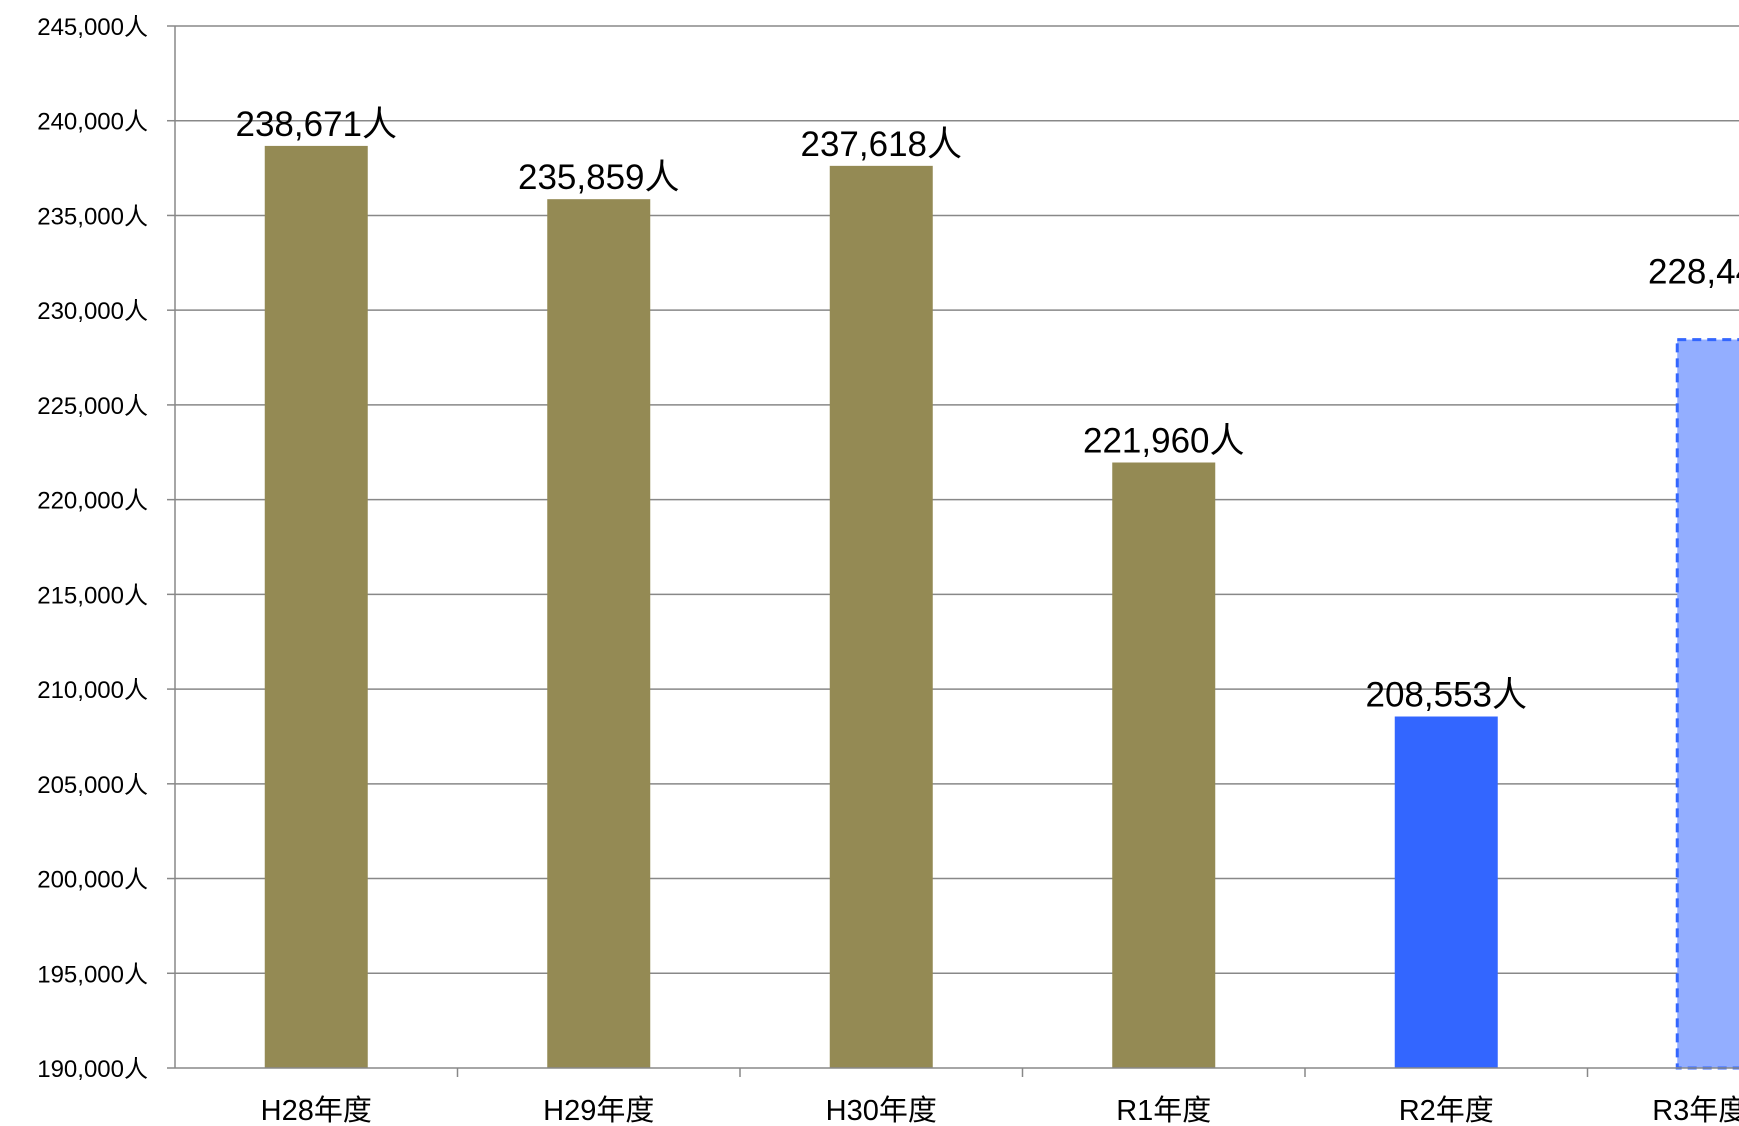  I want to click on x-category-label: H28年度, so click(316, 1110).